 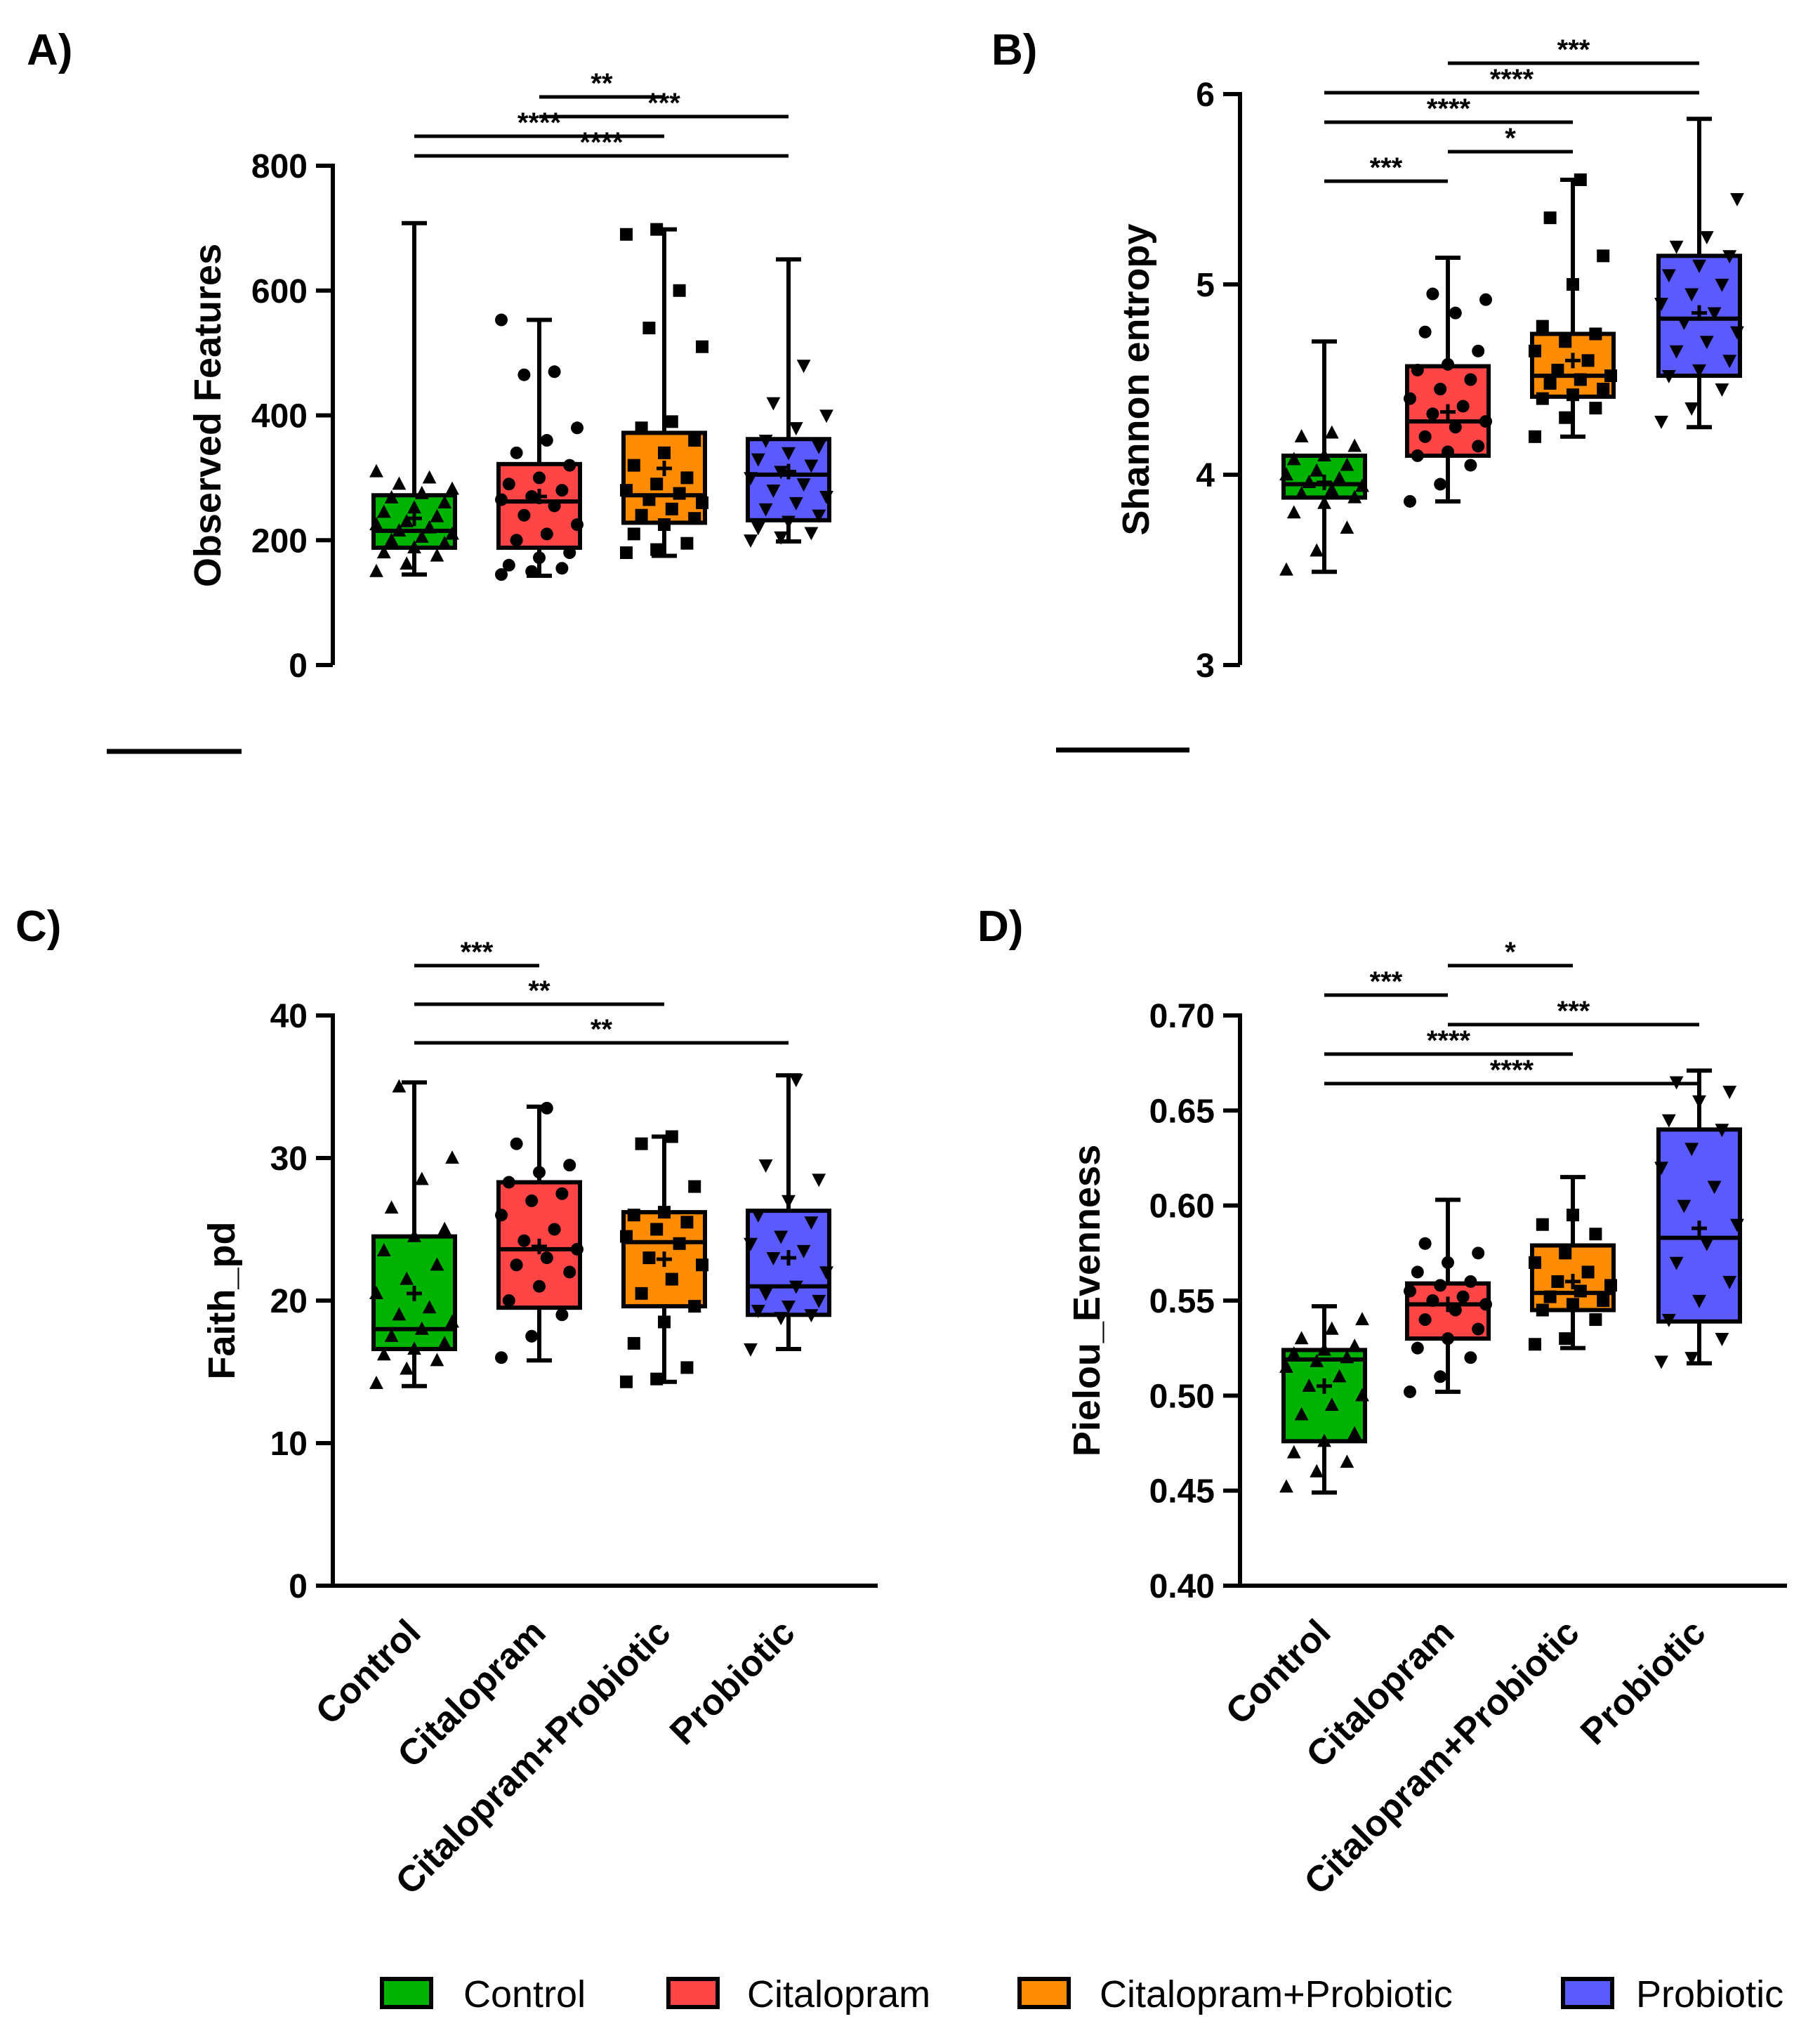 What do you see at coordinates (1573, 1263) in the screenshot?
I see `box-citalopram-probiotic` at bounding box center [1573, 1263].